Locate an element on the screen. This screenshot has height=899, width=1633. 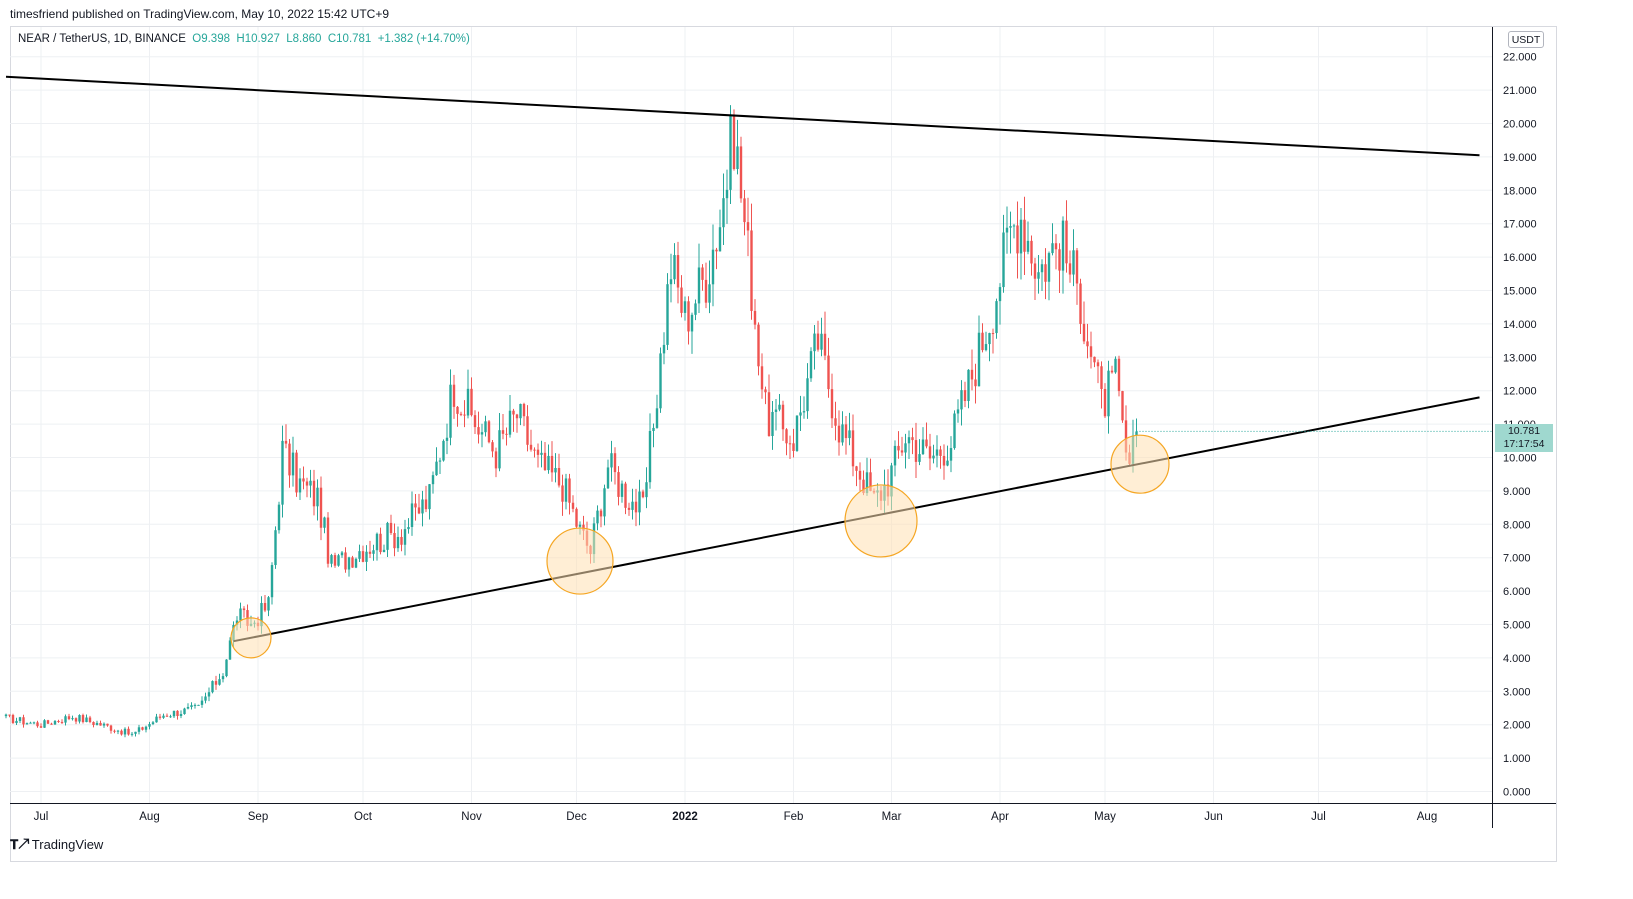
tradingview-brand: 𝐓↗ TradingView is located at coordinates (56, 845).